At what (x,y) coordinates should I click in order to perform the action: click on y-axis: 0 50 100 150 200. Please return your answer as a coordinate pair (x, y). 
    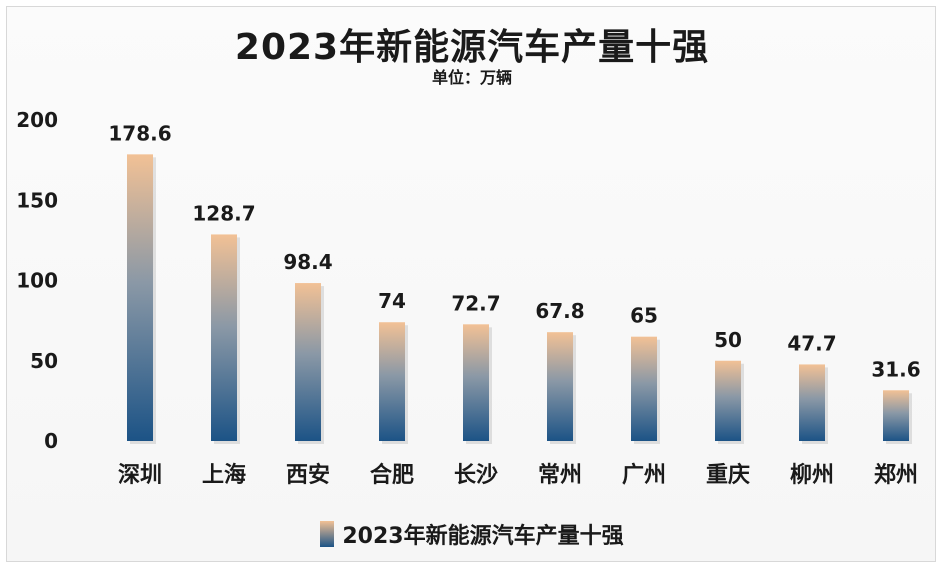
    Looking at the image, I should click on (37, 280).